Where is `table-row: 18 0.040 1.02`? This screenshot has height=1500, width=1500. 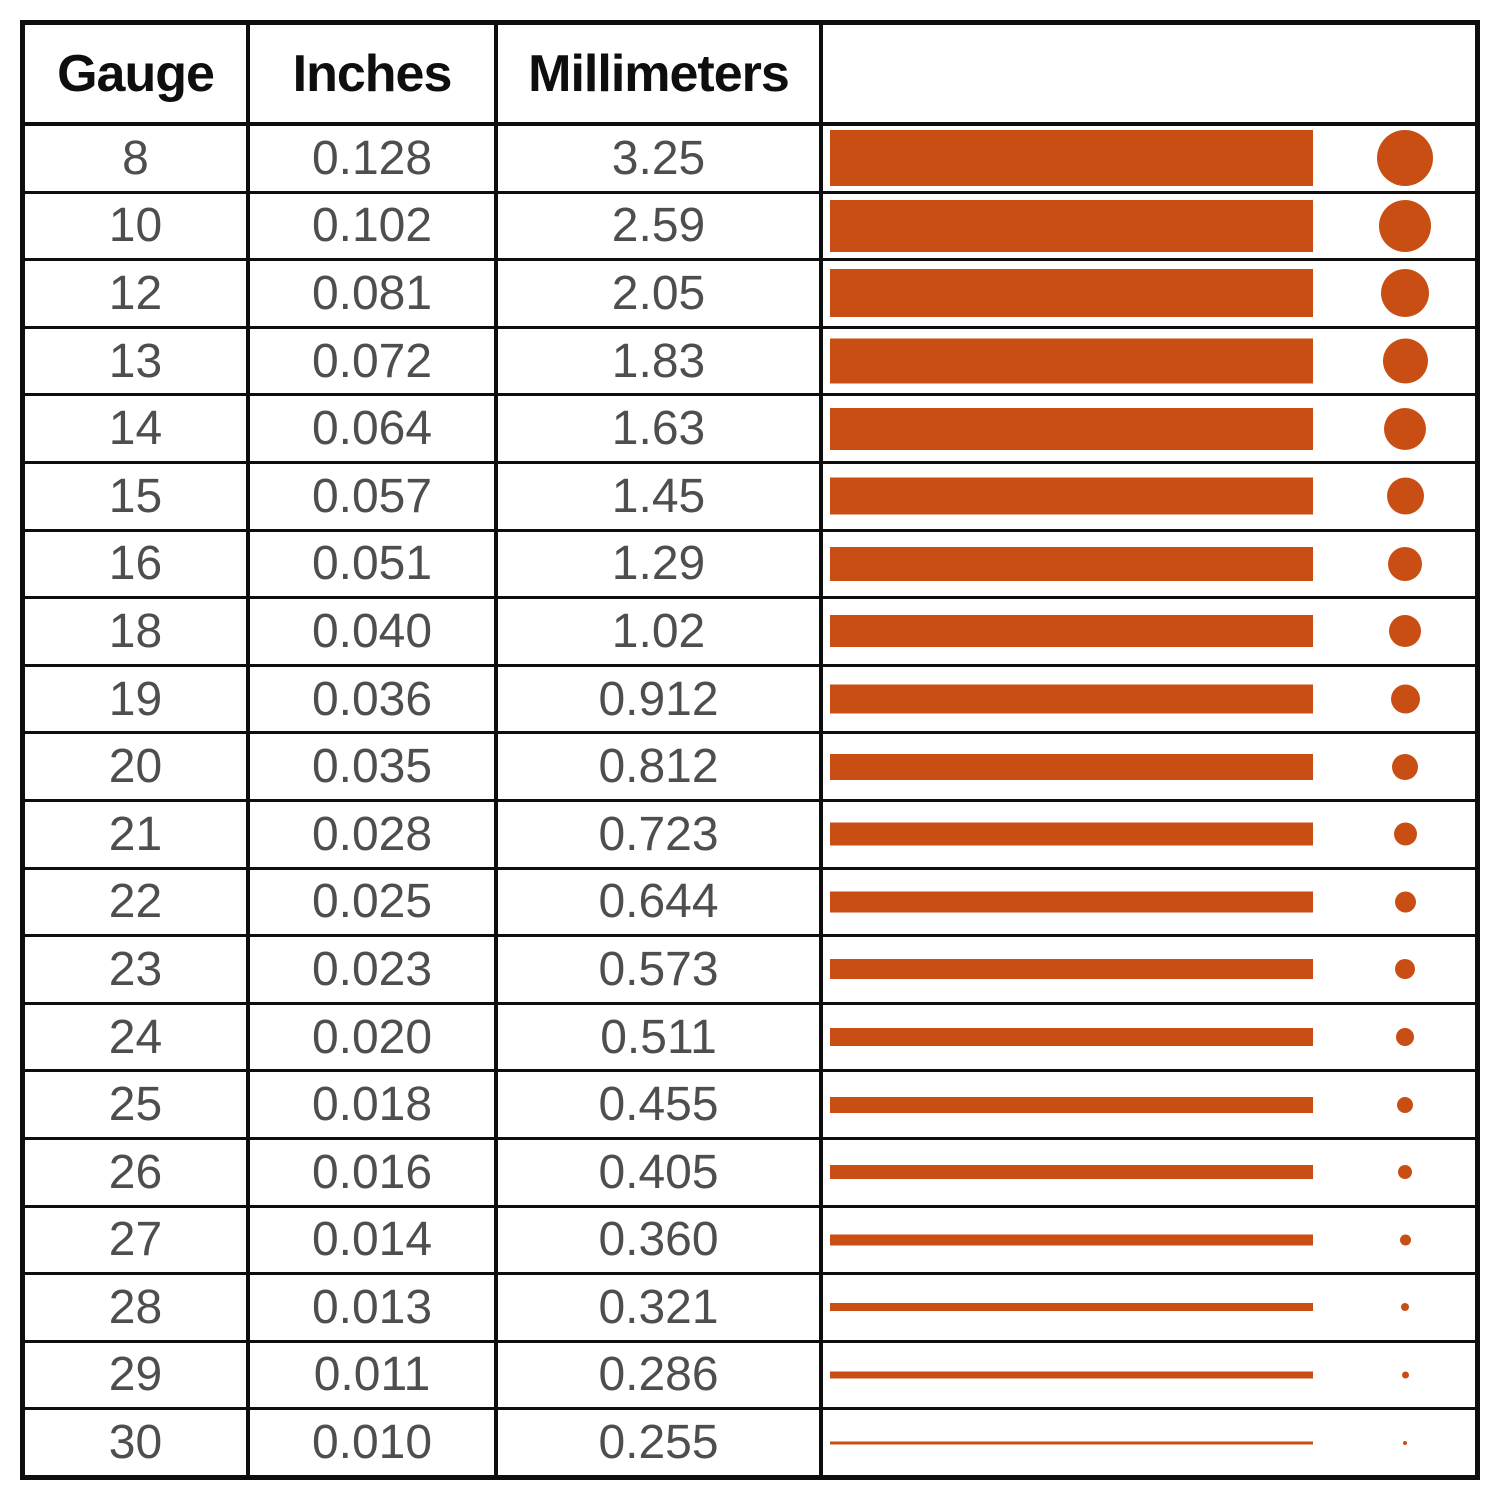
table-row: 18 0.040 1.02 is located at coordinates (750, 633).